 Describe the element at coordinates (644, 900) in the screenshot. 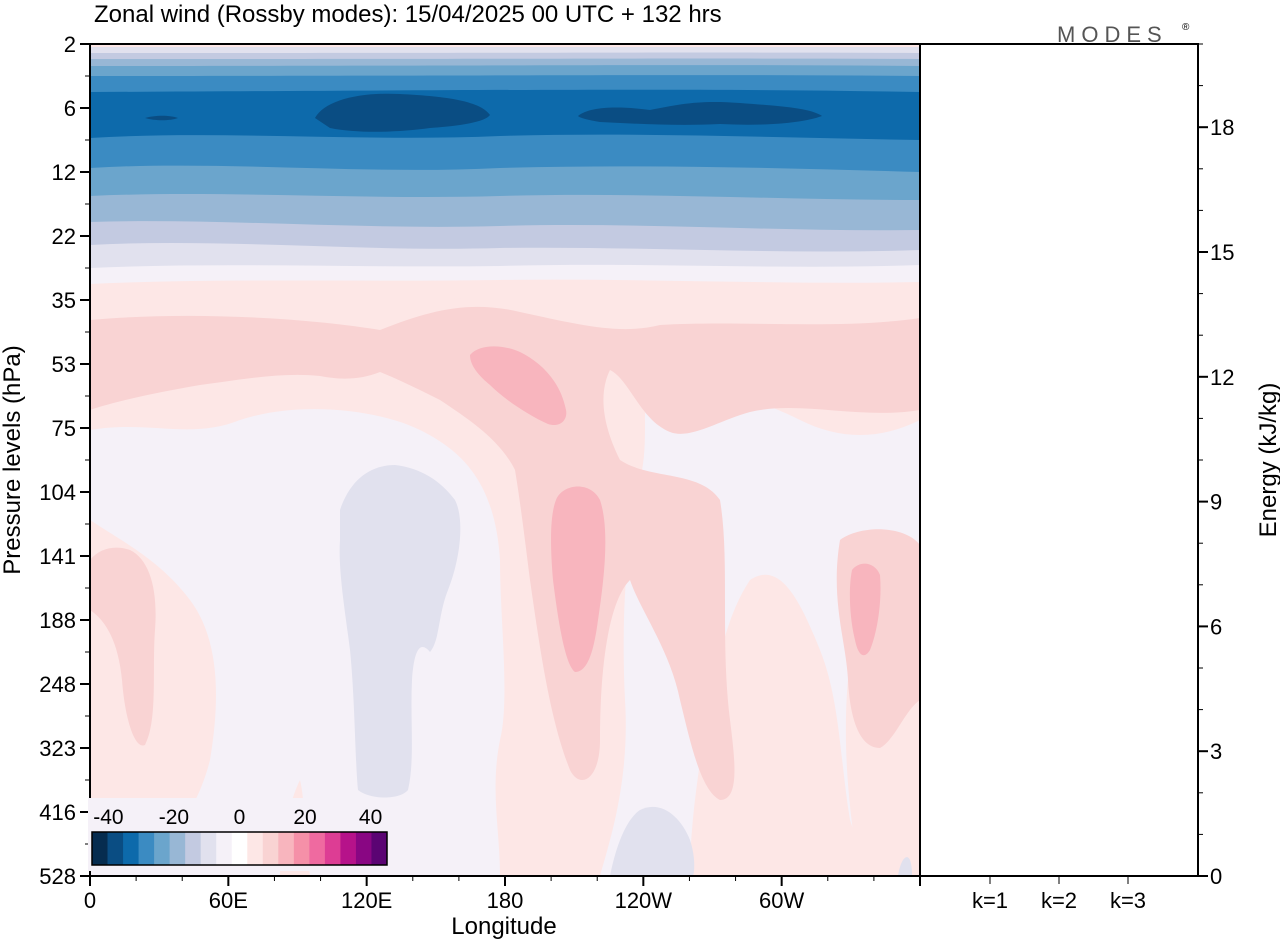

I see `x-tick-label: 120W` at that location.